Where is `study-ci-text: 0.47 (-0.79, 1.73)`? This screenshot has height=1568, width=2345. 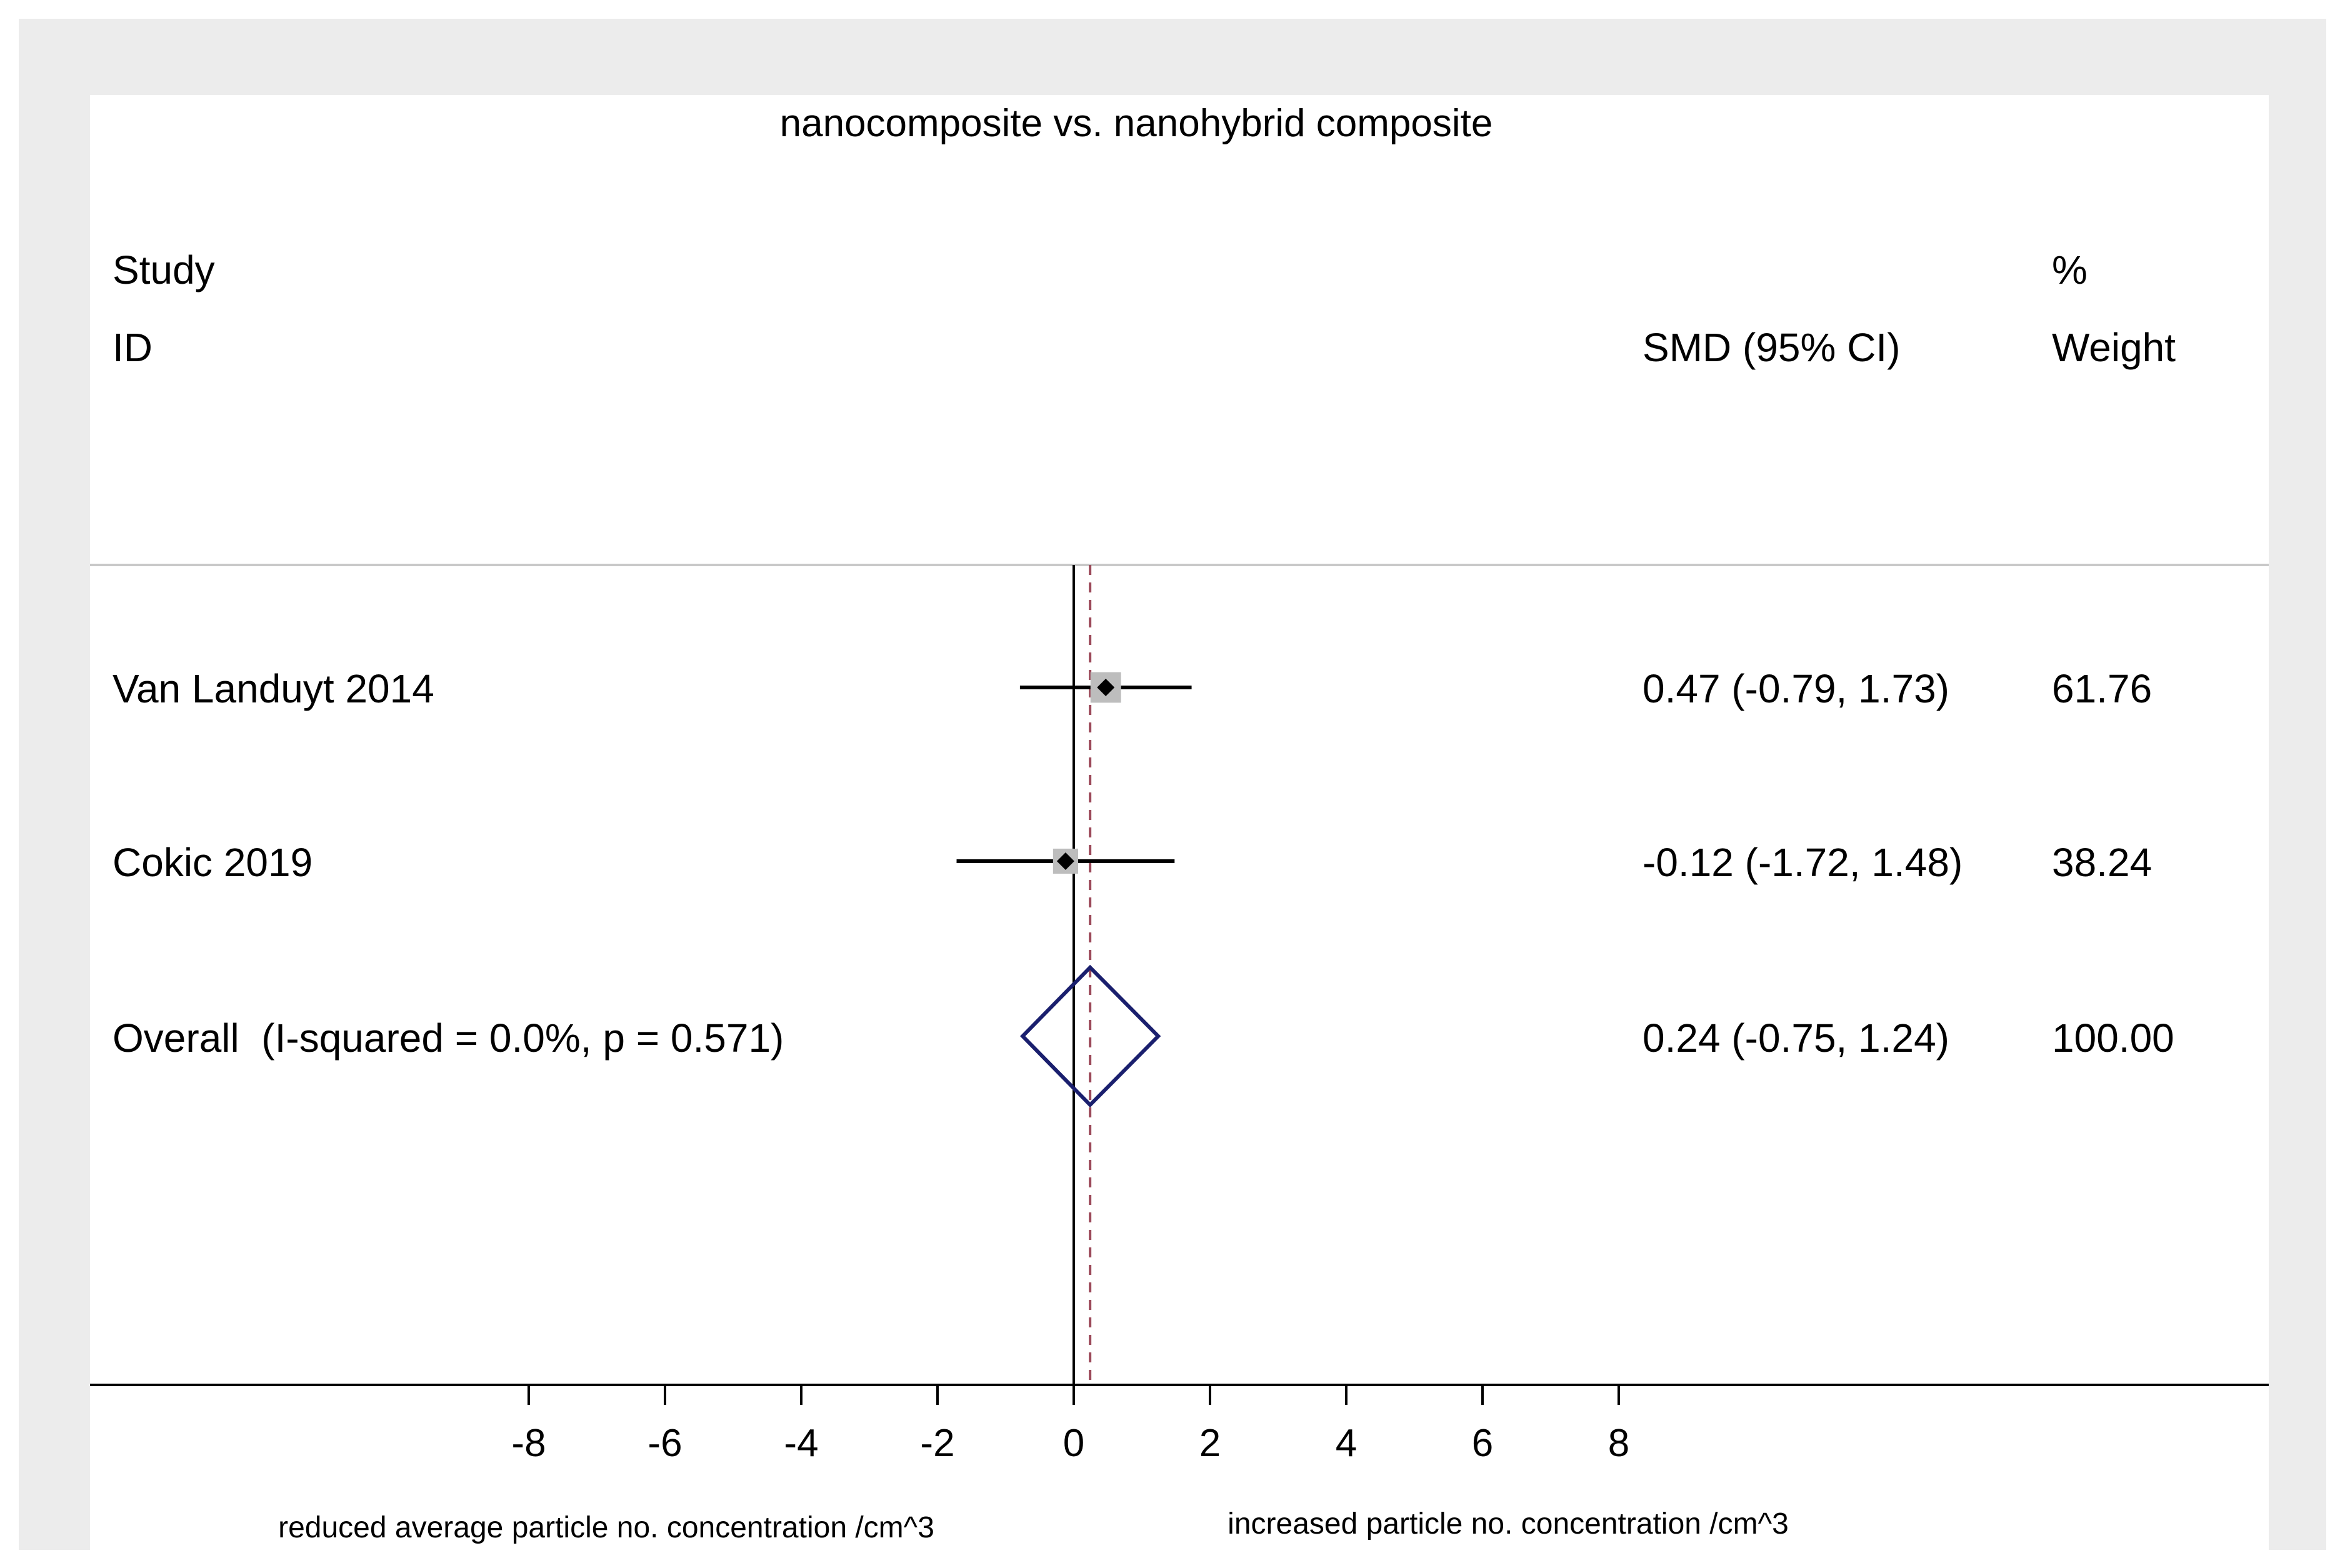
study-ci-text: 0.47 (-0.79, 1.73) is located at coordinates (1795, 688).